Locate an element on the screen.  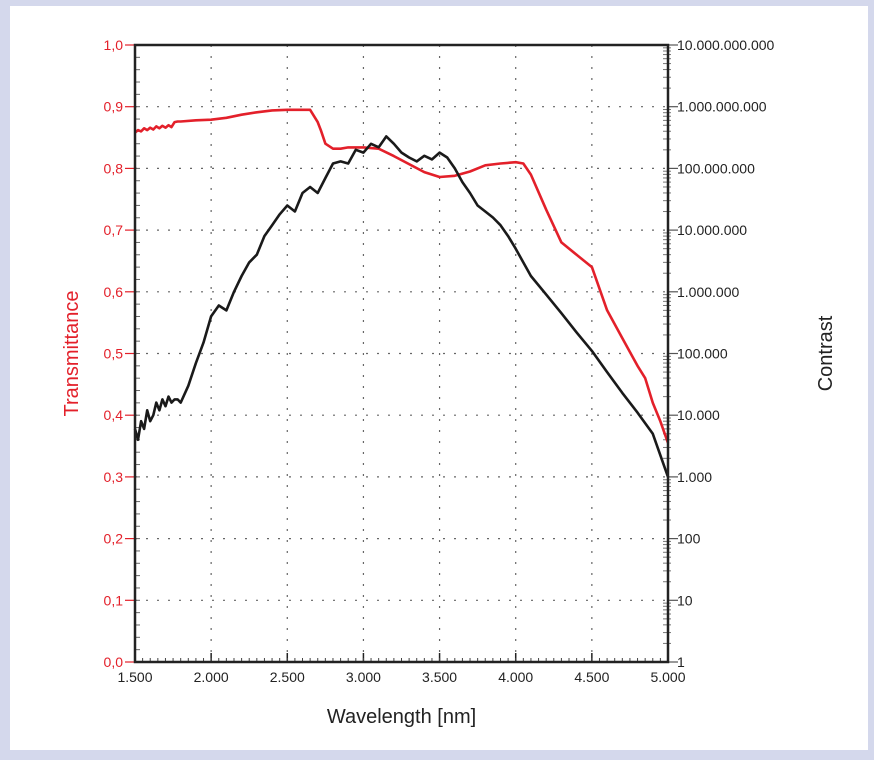
y-left-axis-title: Transmittance is located at coordinates (72, 354).